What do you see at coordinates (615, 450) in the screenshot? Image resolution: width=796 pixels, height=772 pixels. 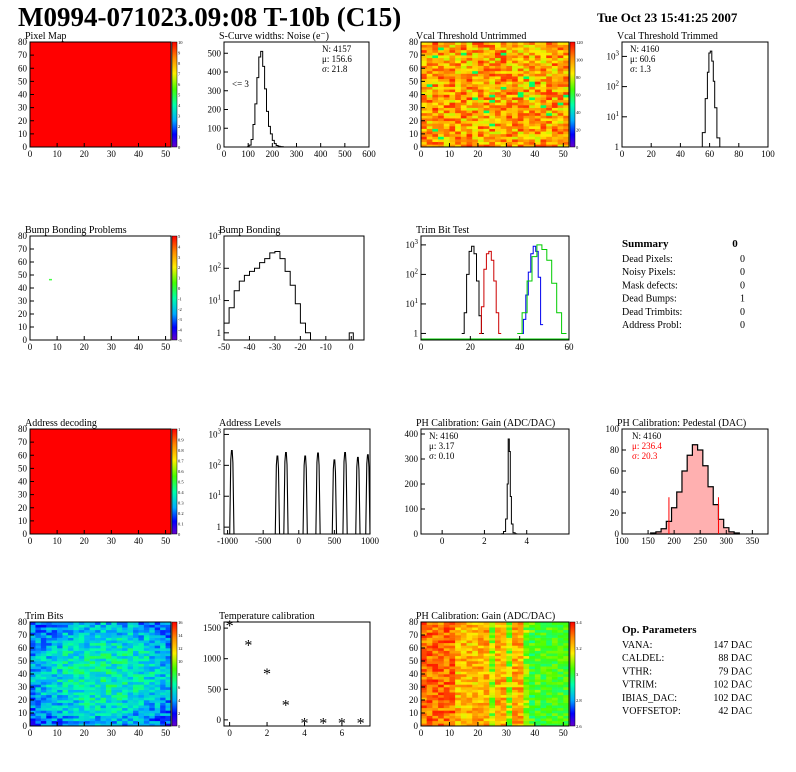 I see `y-tick-label: 80` at bounding box center [615, 450].